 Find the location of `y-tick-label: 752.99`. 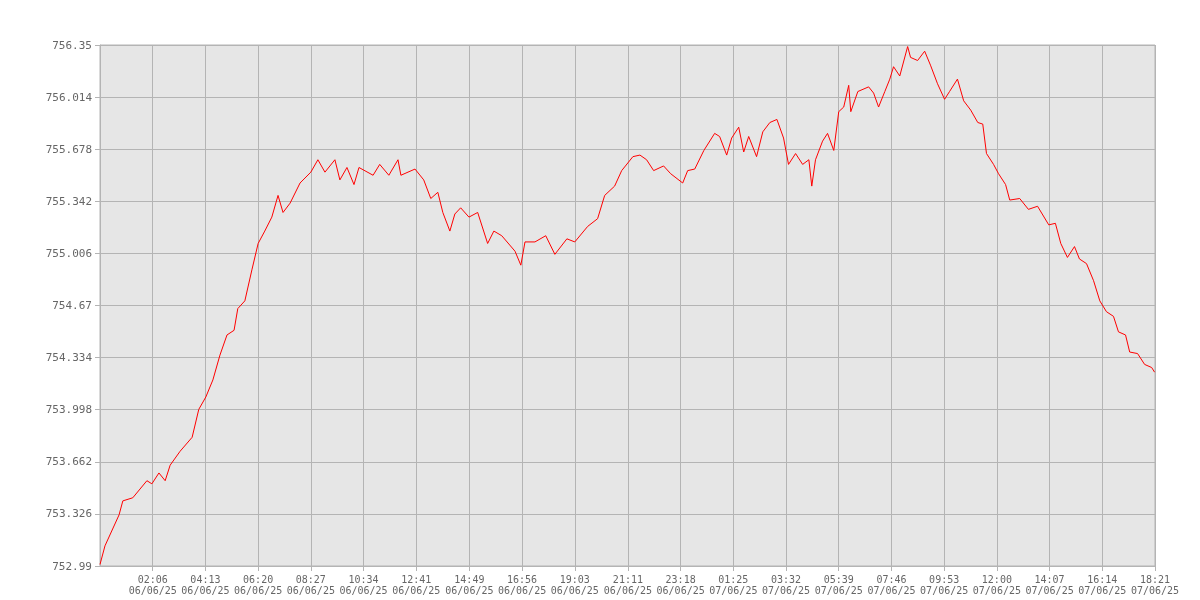

y-tick-label: 752.99 is located at coordinates (72, 566).